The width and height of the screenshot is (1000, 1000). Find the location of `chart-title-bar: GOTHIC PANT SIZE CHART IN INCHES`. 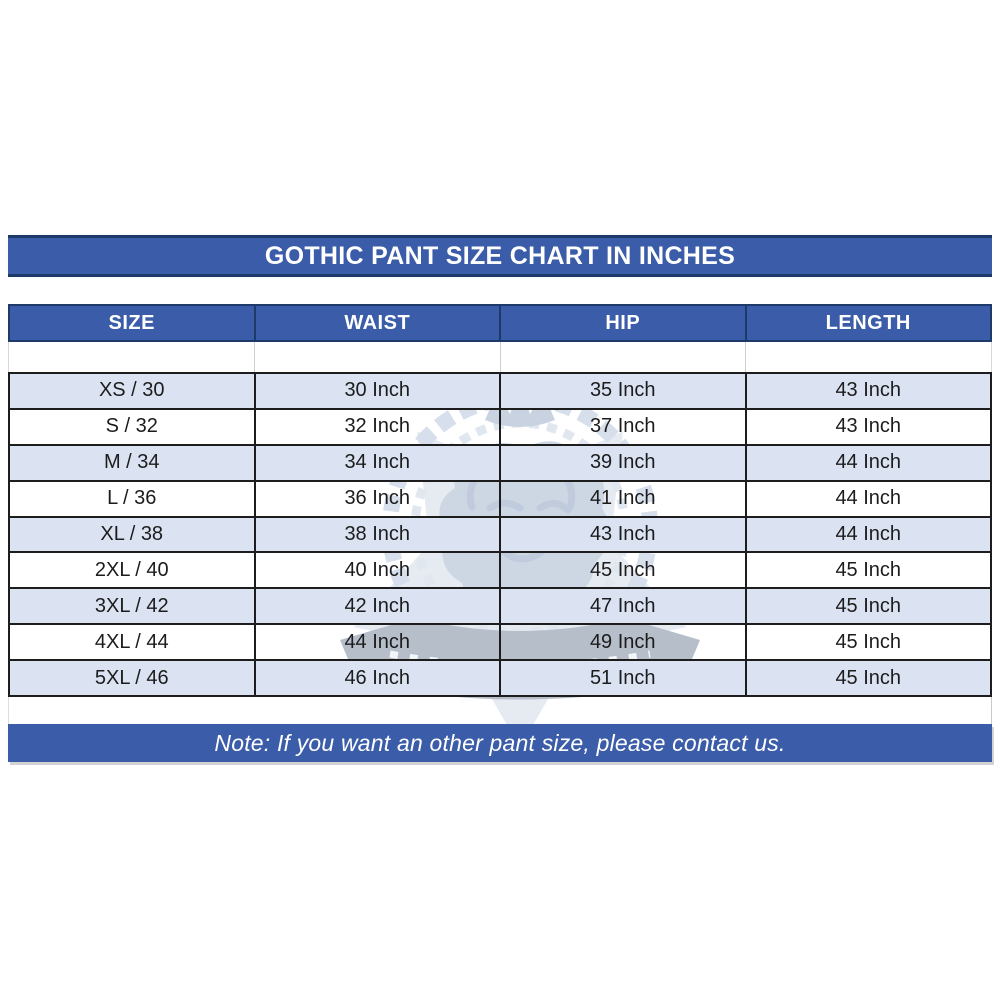

chart-title-bar: GOTHIC PANT SIZE CHART IN INCHES is located at coordinates (500, 256).